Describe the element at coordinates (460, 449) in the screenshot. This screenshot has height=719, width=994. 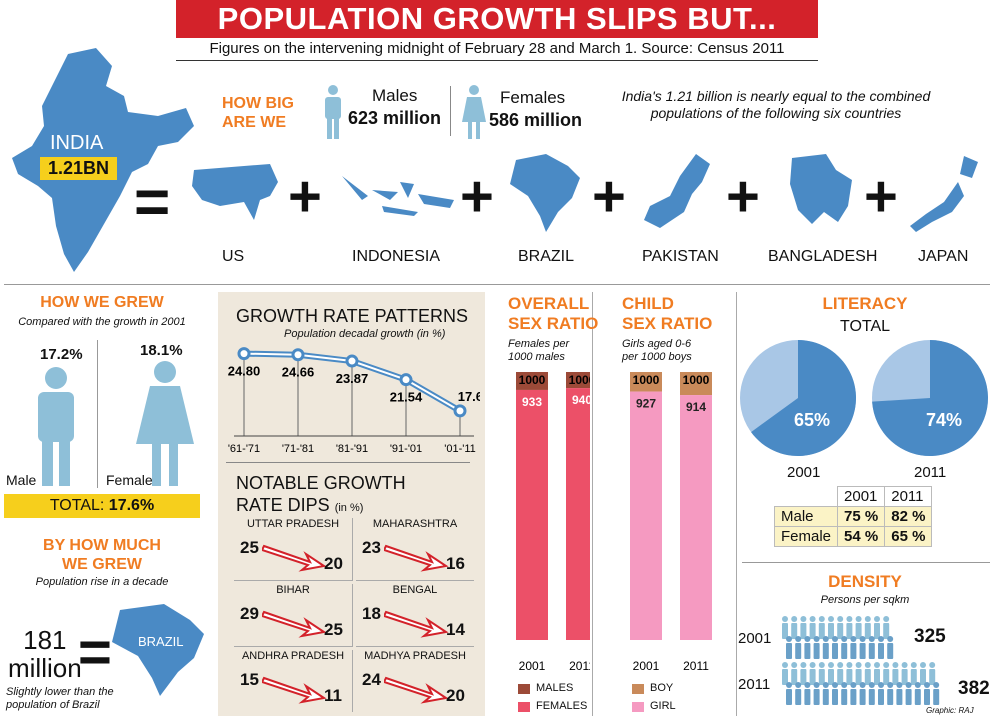
I see `growth-x-label: '01-'11` at that location.